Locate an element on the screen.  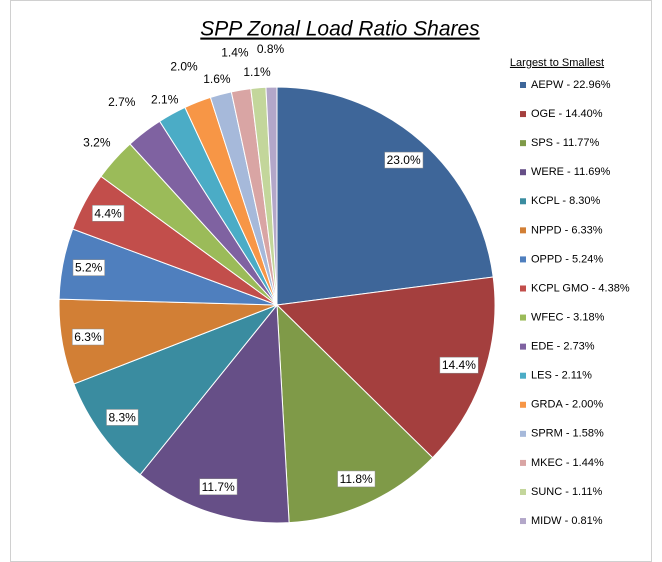
data-label: 3.2% is located at coordinates (97, 143).